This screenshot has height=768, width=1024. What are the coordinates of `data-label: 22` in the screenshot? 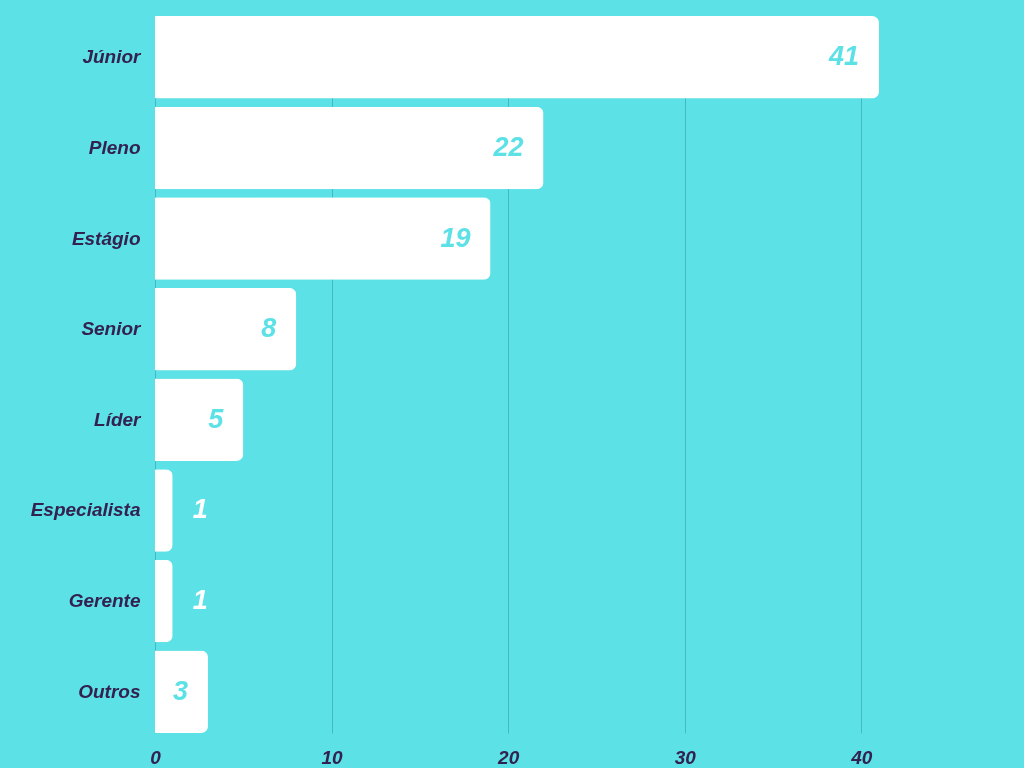 It's located at (508, 146).